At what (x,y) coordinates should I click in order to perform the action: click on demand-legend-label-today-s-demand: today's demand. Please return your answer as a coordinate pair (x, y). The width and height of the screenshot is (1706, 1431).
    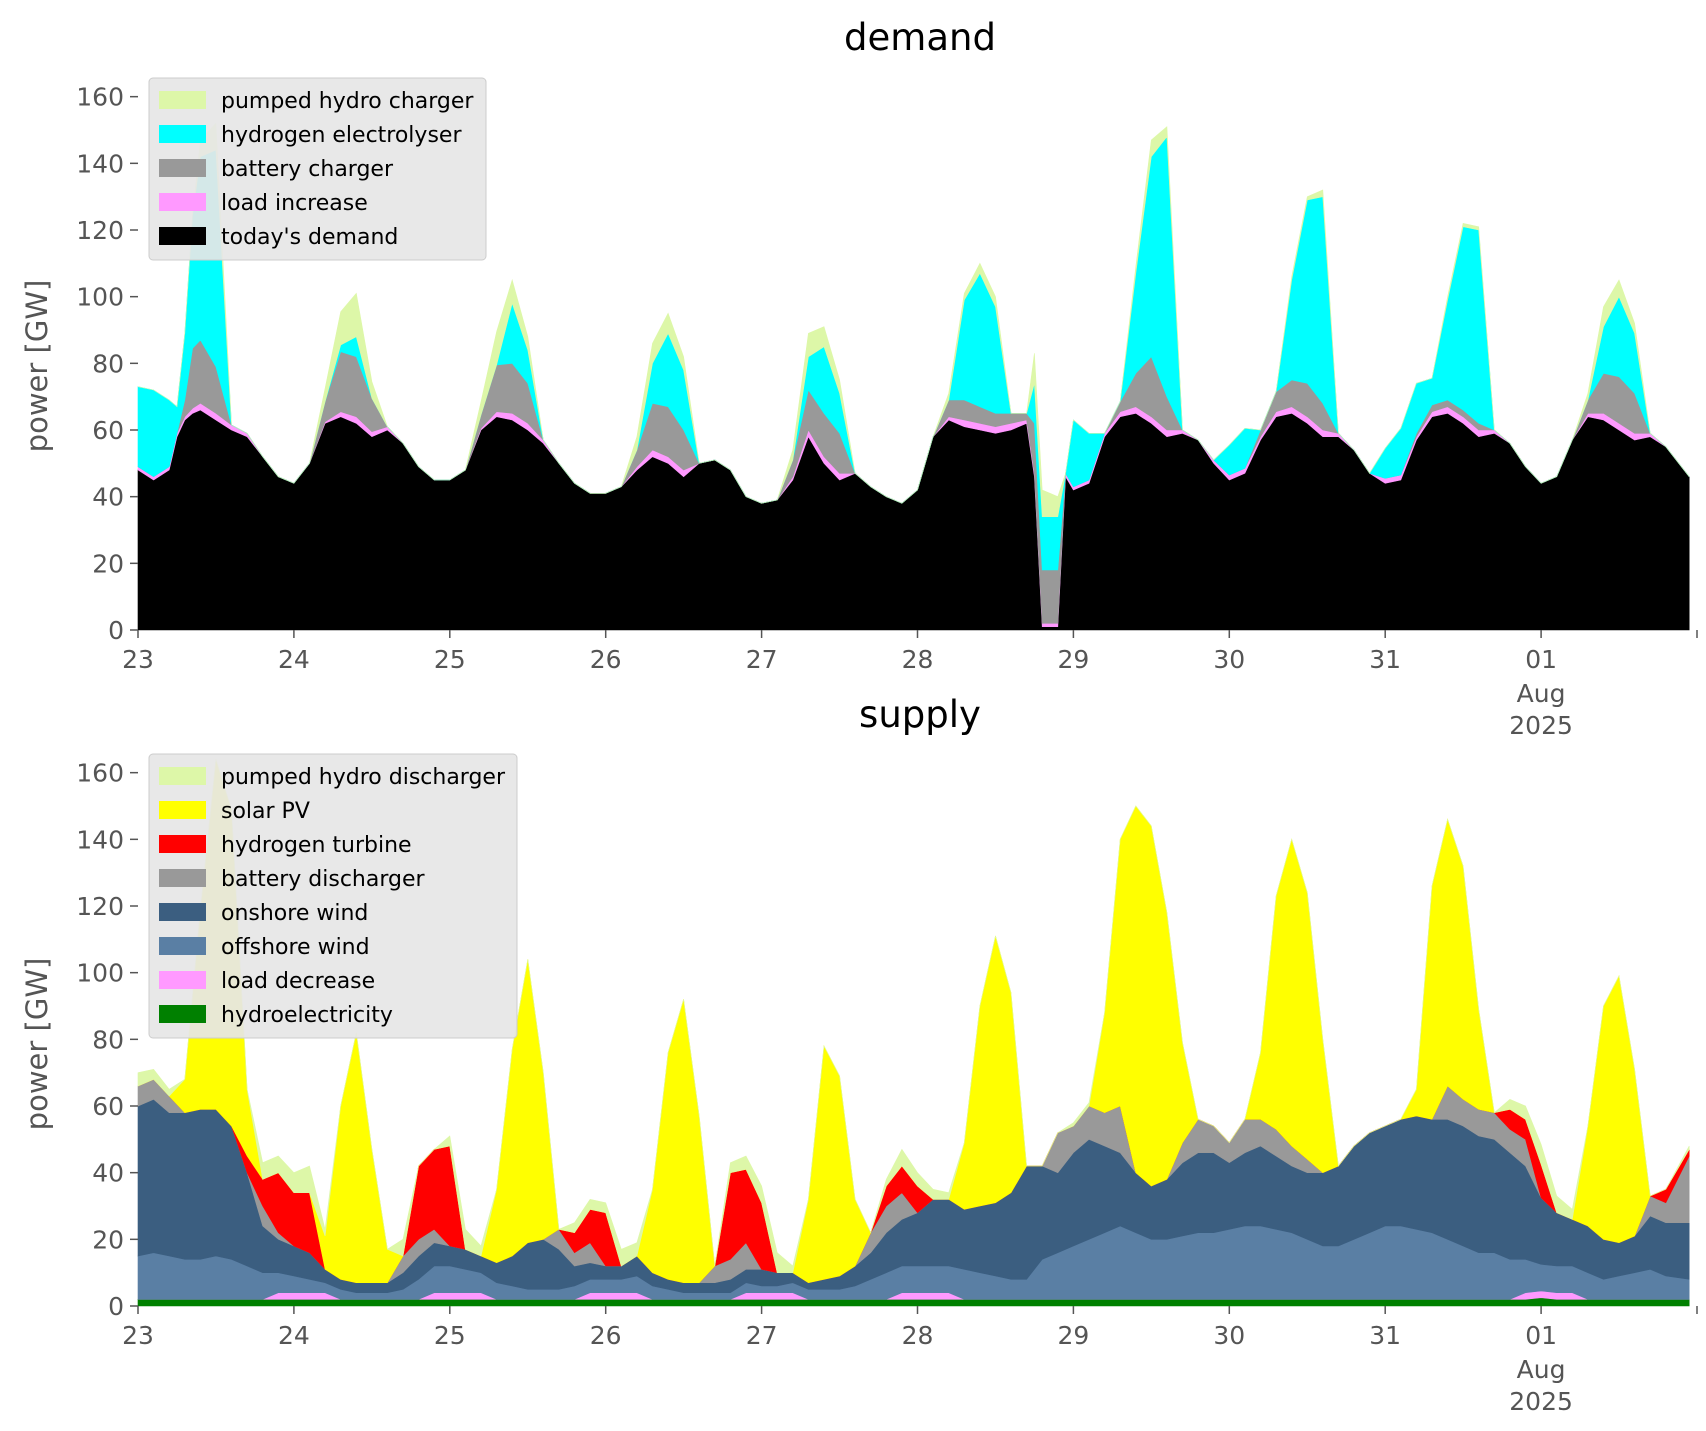
    Looking at the image, I should click on (309, 237).